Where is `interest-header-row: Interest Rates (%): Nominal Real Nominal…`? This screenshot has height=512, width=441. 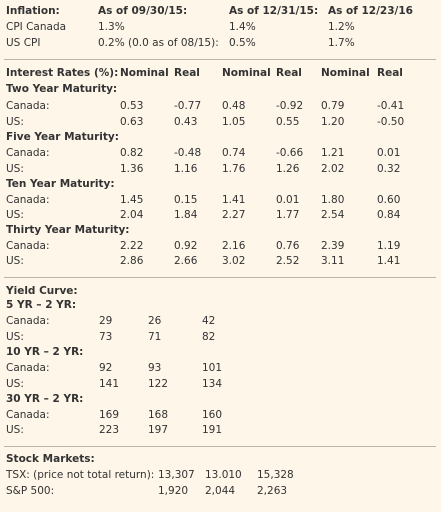
interest-header-row: Interest Rates (%): Nominal Real Nominal… is located at coordinates (220, 73).